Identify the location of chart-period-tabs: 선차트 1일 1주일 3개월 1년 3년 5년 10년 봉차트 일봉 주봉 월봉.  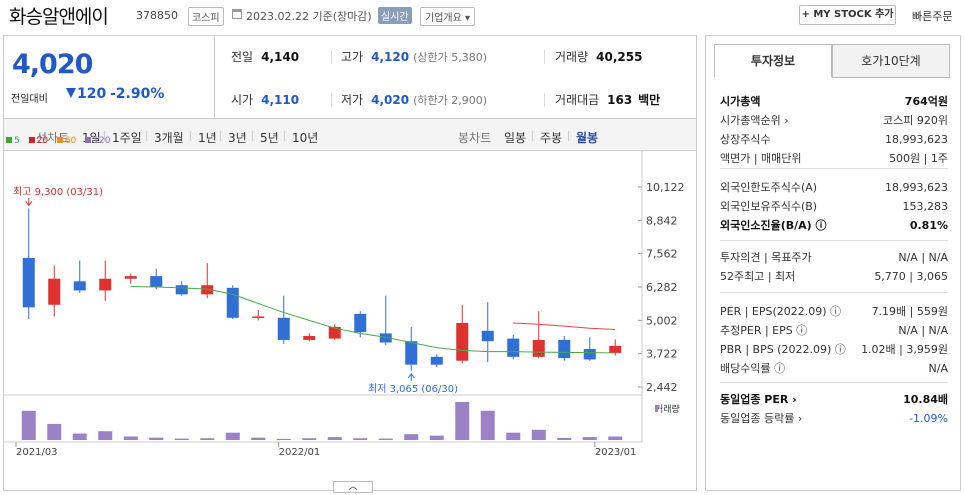
(350, 135).